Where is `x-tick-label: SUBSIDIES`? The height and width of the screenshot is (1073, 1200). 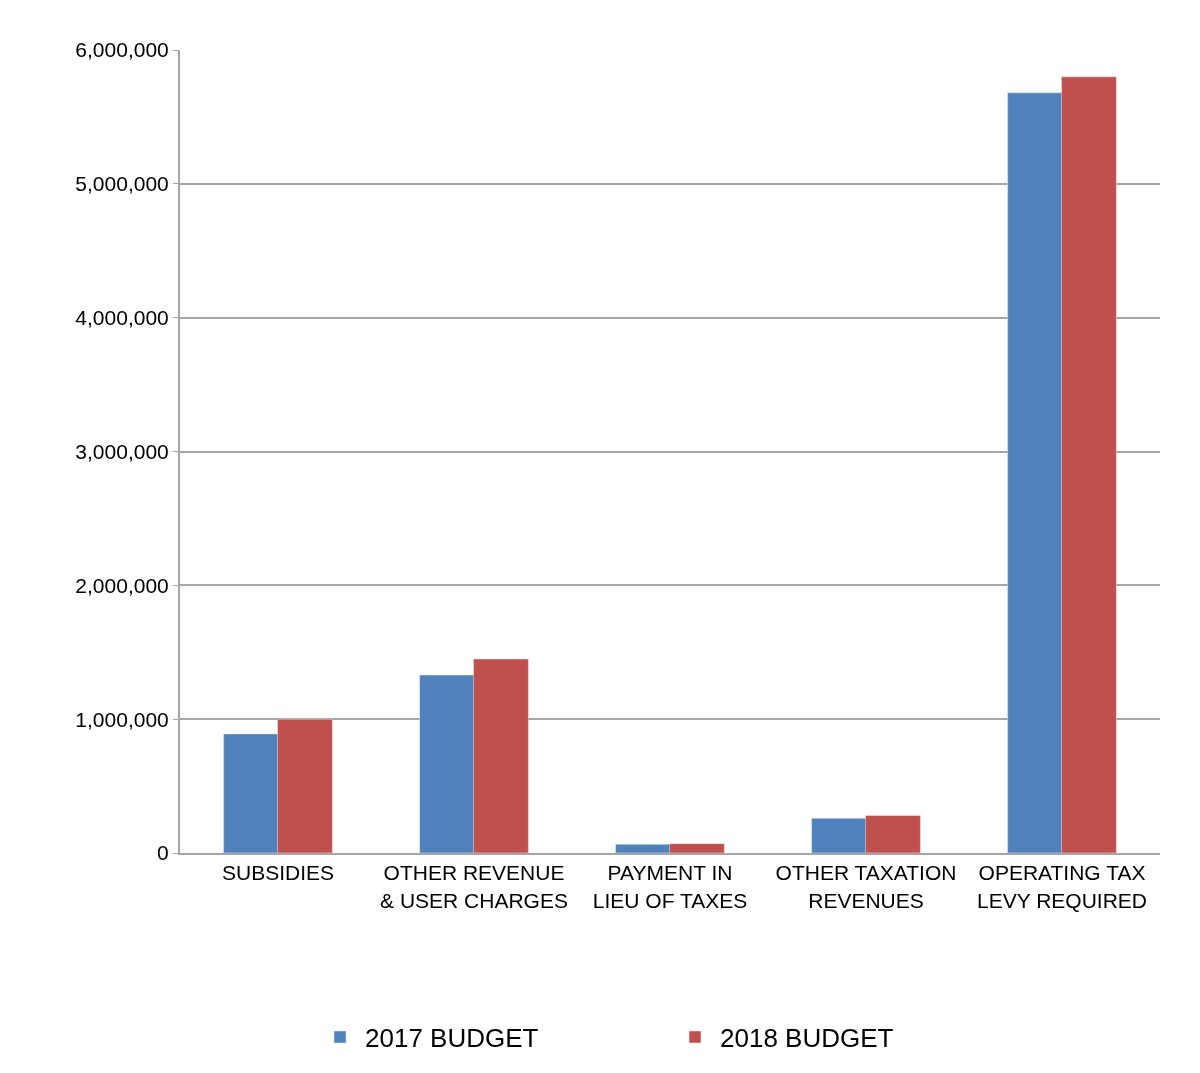
x-tick-label: SUBSIDIES is located at coordinates (278, 873).